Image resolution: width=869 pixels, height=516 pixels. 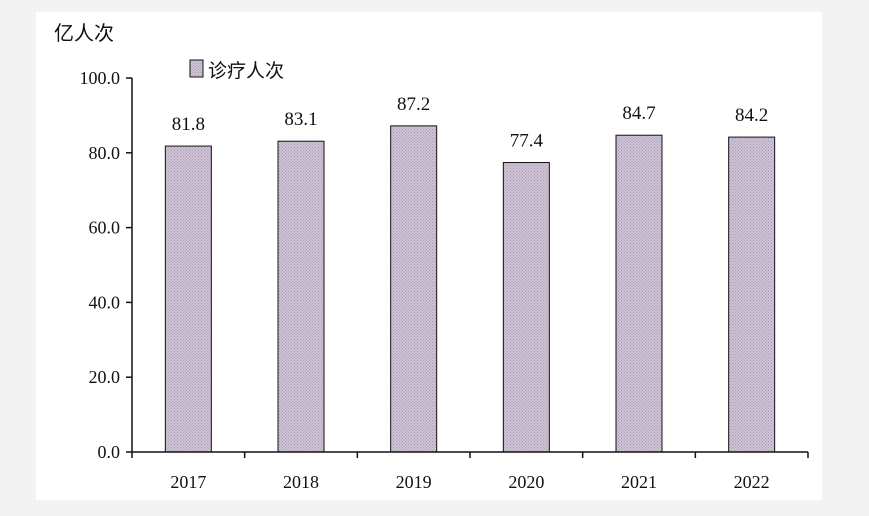 I want to click on x-tick-label-2022: 2022, so click(x=752, y=482).